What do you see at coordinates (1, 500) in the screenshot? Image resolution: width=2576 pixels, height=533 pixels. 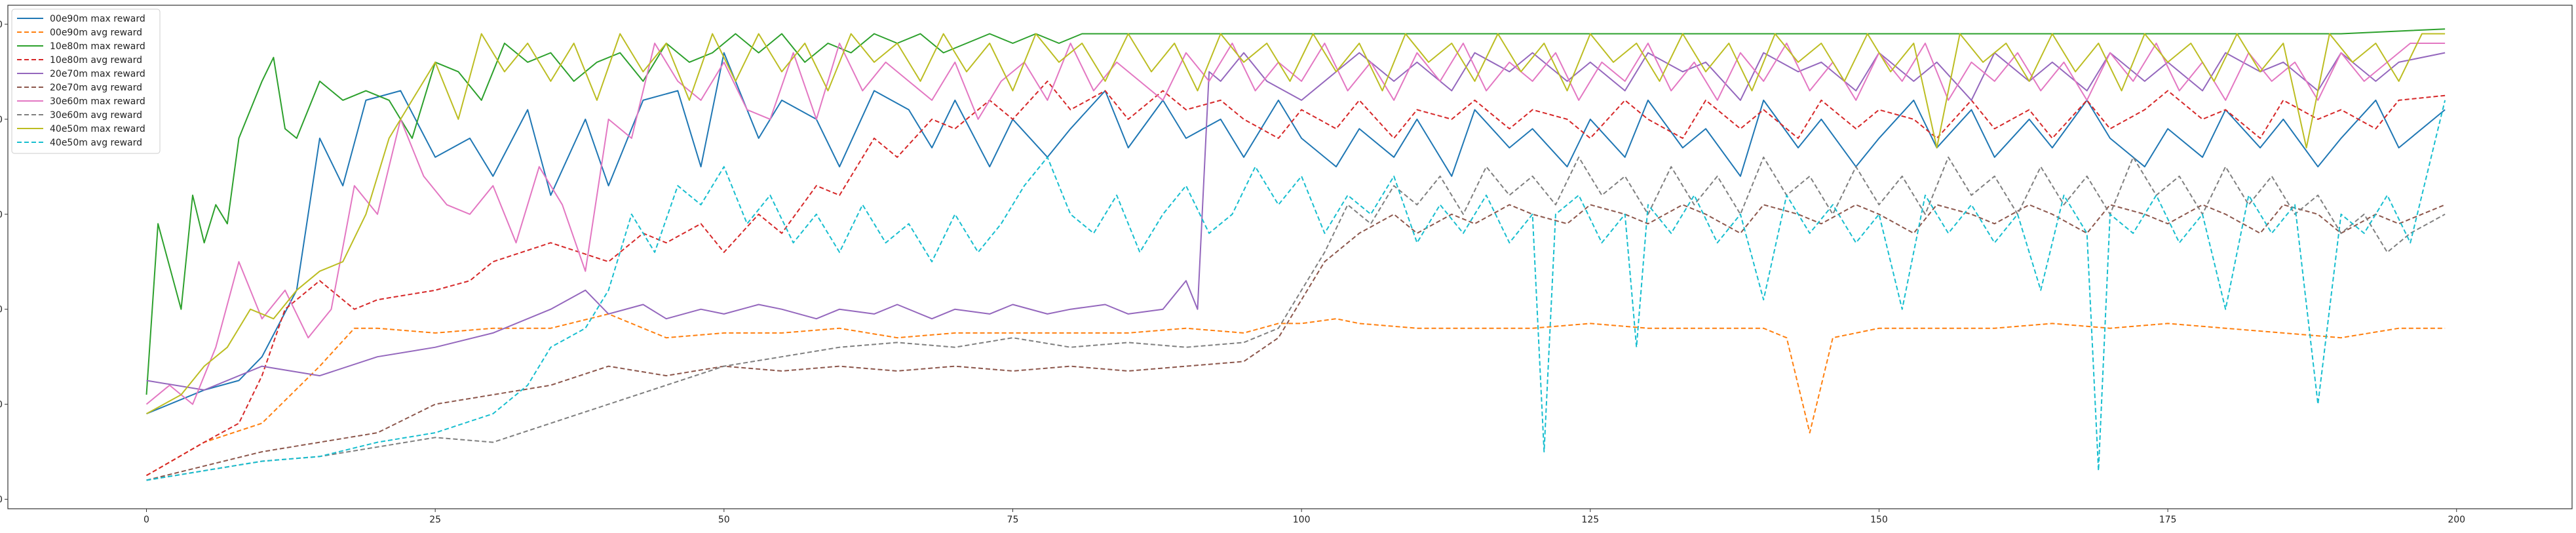 I see `y-tick-label: 0` at bounding box center [1, 500].